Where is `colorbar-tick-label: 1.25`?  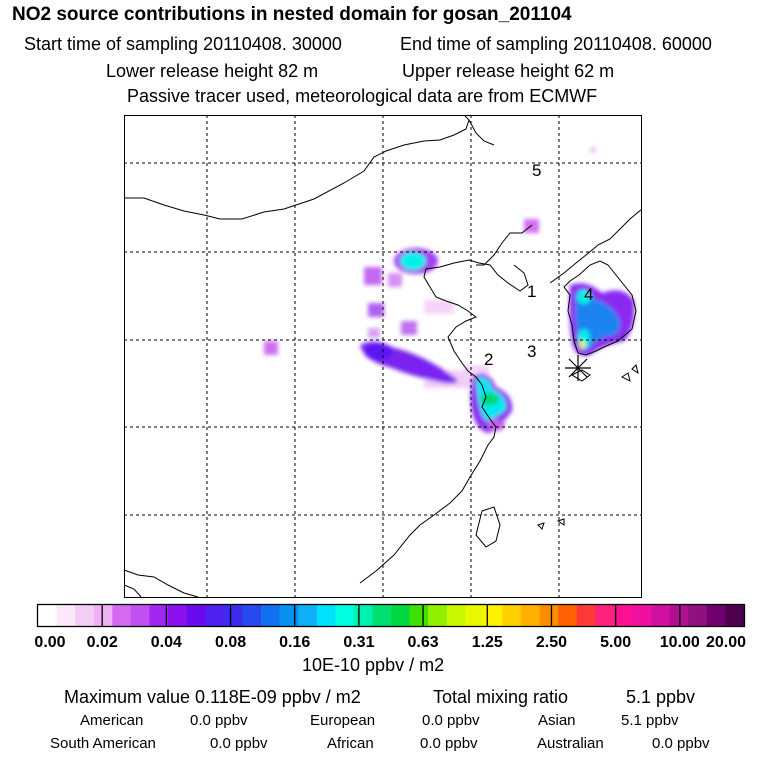
colorbar-tick-label: 1.25 is located at coordinates (487, 642).